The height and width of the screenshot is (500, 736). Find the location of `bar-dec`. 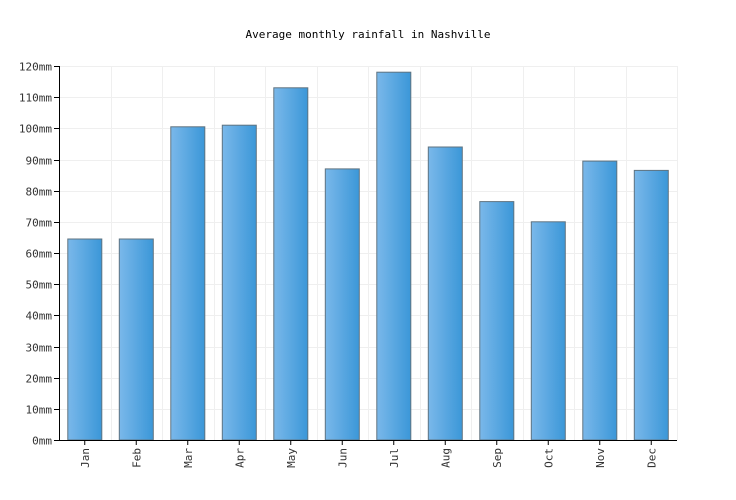

bar-dec is located at coordinates (651, 305).